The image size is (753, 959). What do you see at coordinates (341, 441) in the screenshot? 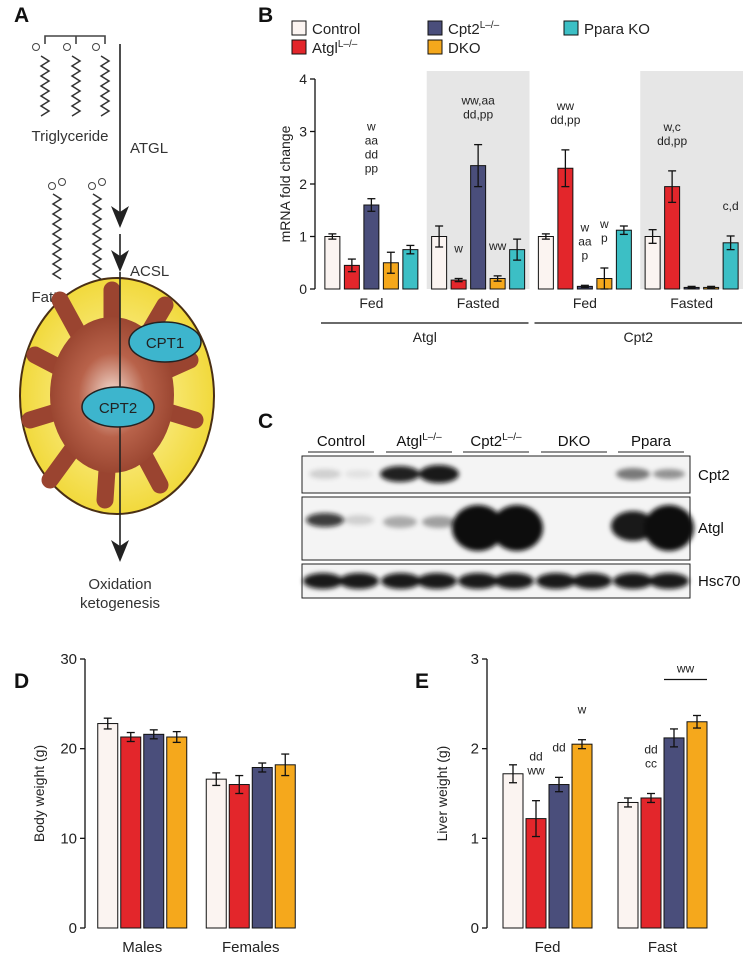
I see `lane-label: Control` at bounding box center [341, 441].